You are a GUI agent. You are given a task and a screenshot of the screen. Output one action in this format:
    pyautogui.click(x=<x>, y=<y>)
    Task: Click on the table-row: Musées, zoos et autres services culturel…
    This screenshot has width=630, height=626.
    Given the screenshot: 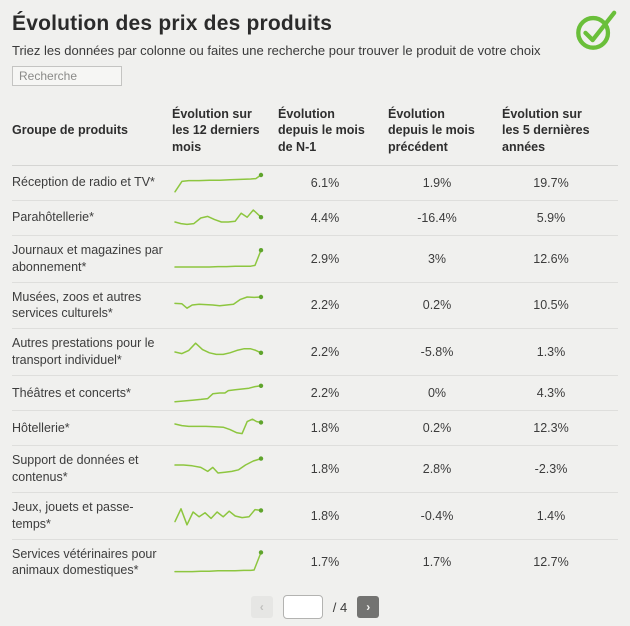 What is the action you would take?
    pyautogui.click(x=315, y=306)
    